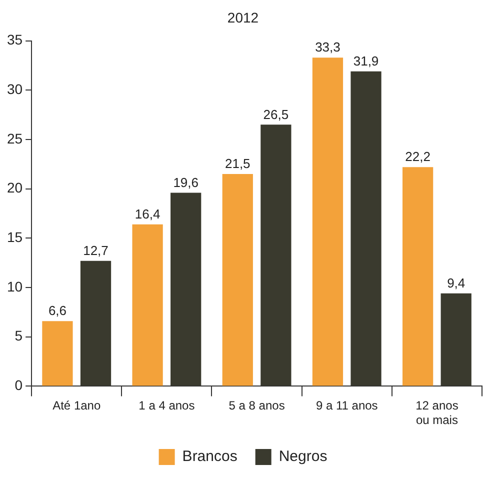 This screenshot has height=479, width=494. Describe the element at coordinates (95, 250) in the screenshot. I see `data-label: 12,7` at that location.